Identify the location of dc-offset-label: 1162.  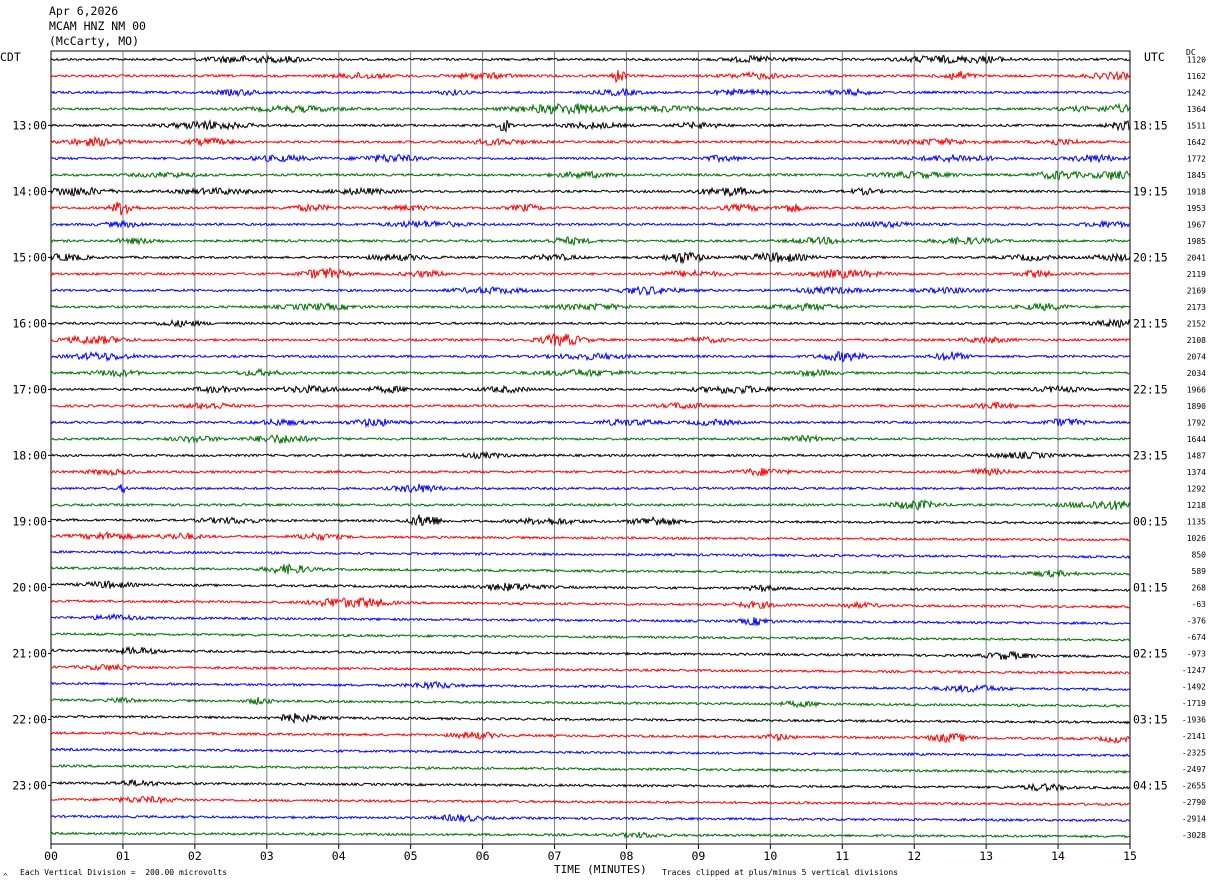
(1196, 76).